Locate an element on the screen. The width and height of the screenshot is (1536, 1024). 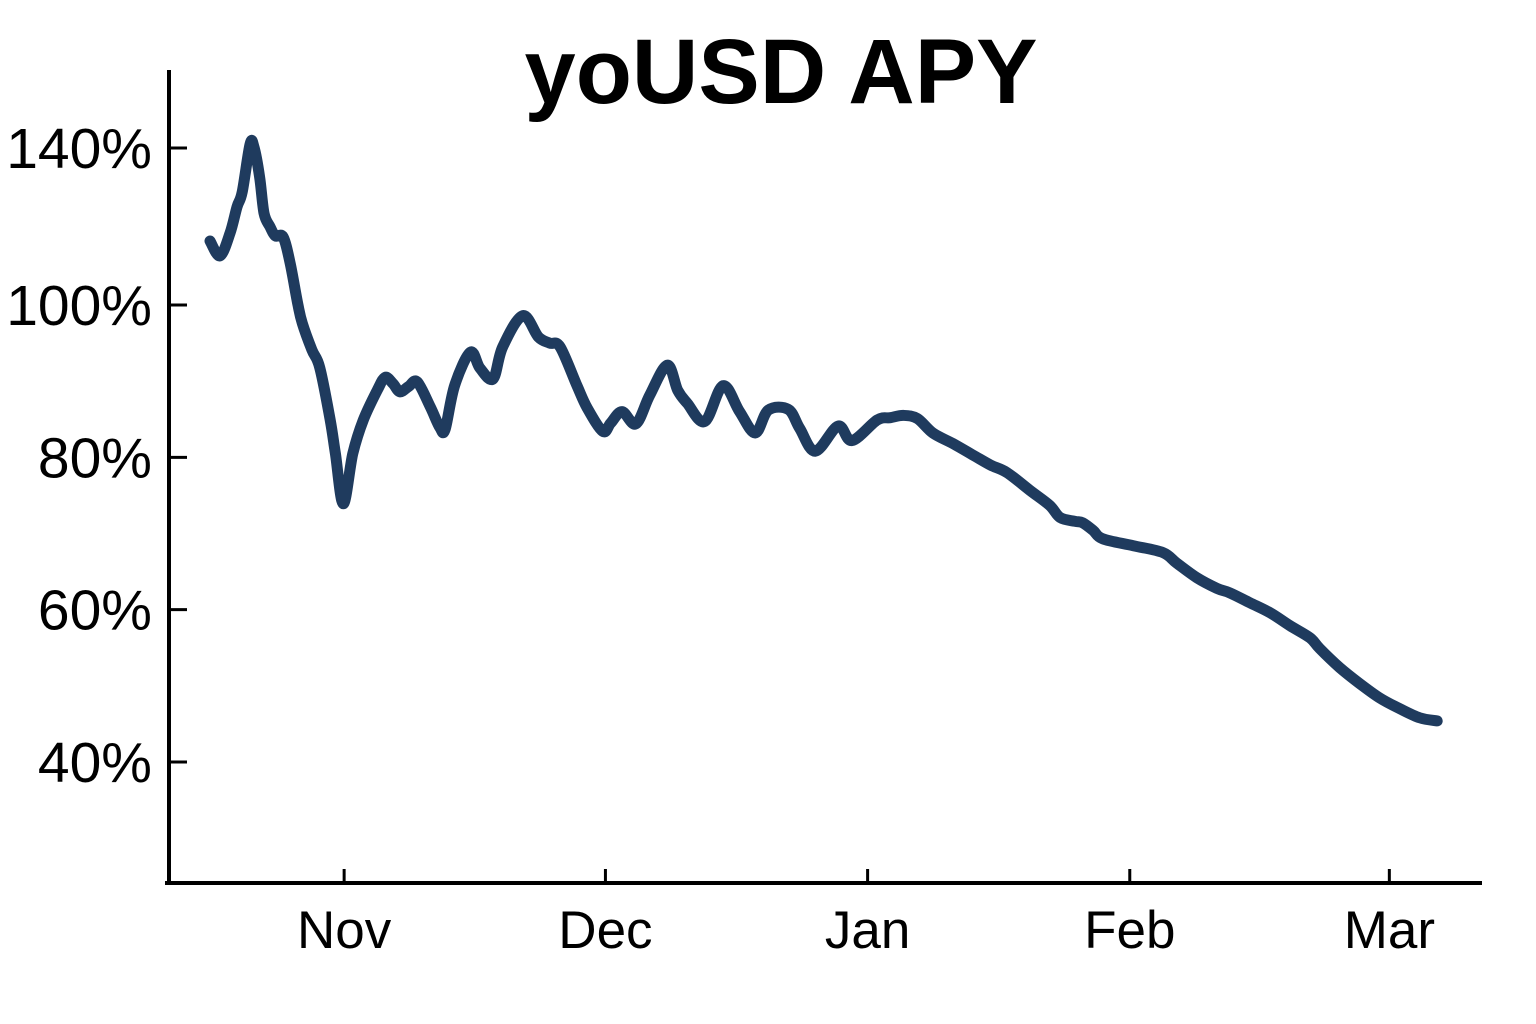
y-tick-label: 60% is located at coordinates (95, 611).